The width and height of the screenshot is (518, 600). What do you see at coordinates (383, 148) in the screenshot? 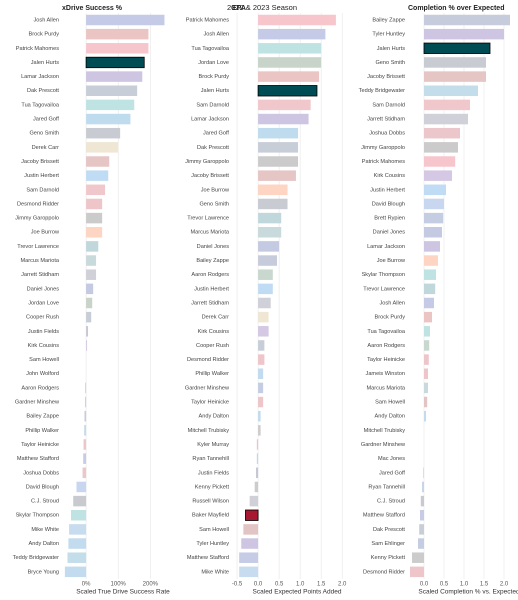
I see `category-label: Jimmy Garoppolo` at bounding box center [383, 148].